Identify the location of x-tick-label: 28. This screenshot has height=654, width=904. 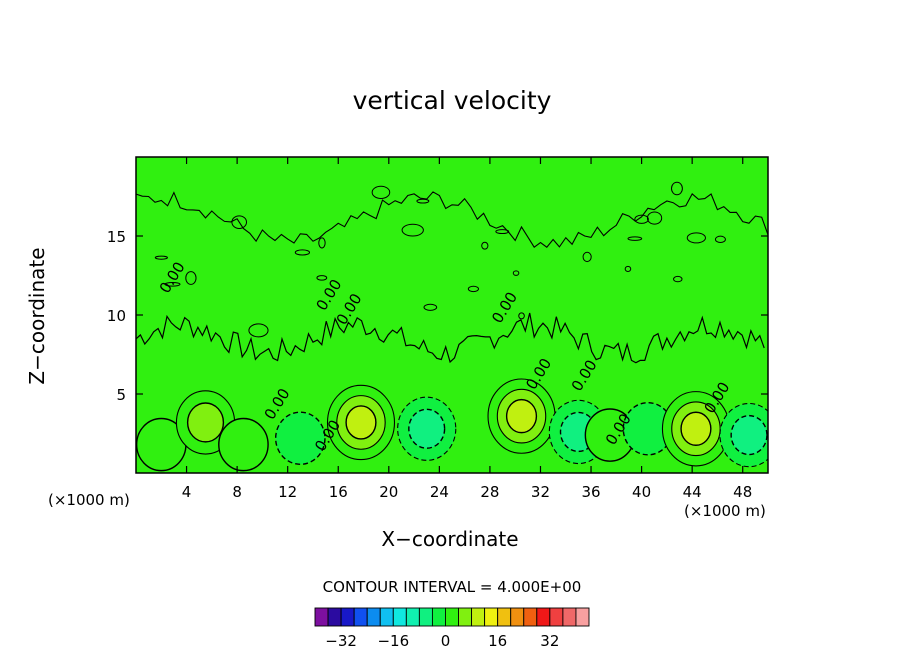
(489, 492).